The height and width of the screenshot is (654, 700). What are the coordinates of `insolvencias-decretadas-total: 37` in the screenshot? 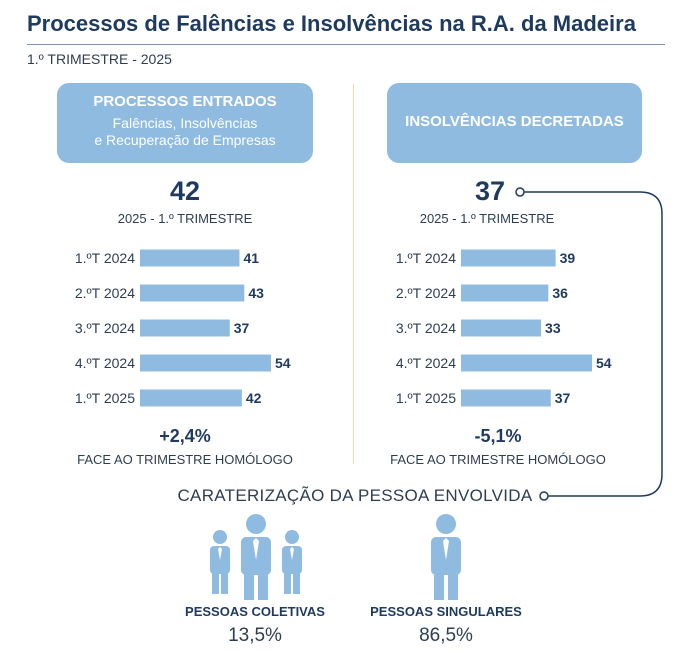 It's located at (490, 191).